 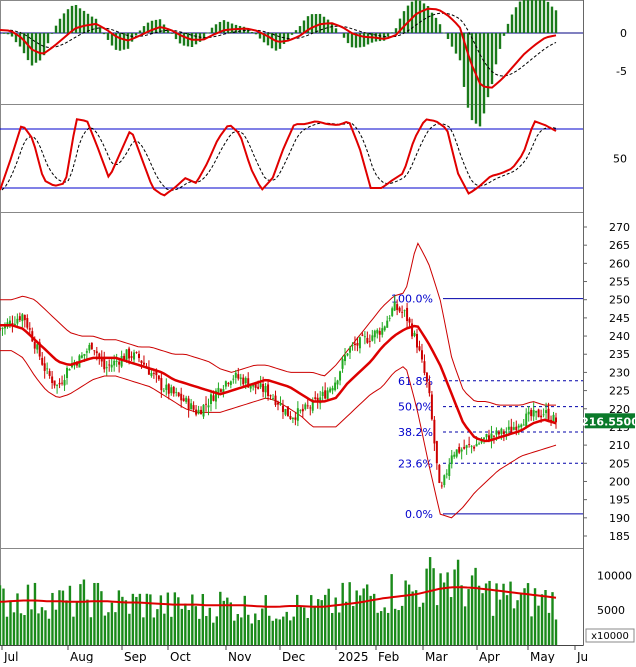 What do you see at coordinates (388, 656) in the screenshot?
I see `x-tick-label: Feb` at bounding box center [388, 656].